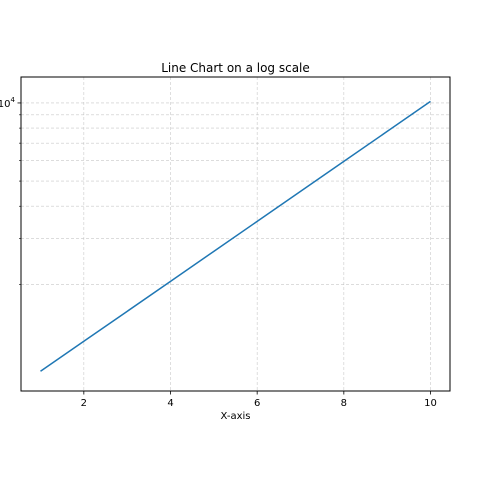 This screenshot has width=480, height=480. Describe the element at coordinates (235, 68) in the screenshot. I see `chart-title: Line Chart on a log scale` at that location.